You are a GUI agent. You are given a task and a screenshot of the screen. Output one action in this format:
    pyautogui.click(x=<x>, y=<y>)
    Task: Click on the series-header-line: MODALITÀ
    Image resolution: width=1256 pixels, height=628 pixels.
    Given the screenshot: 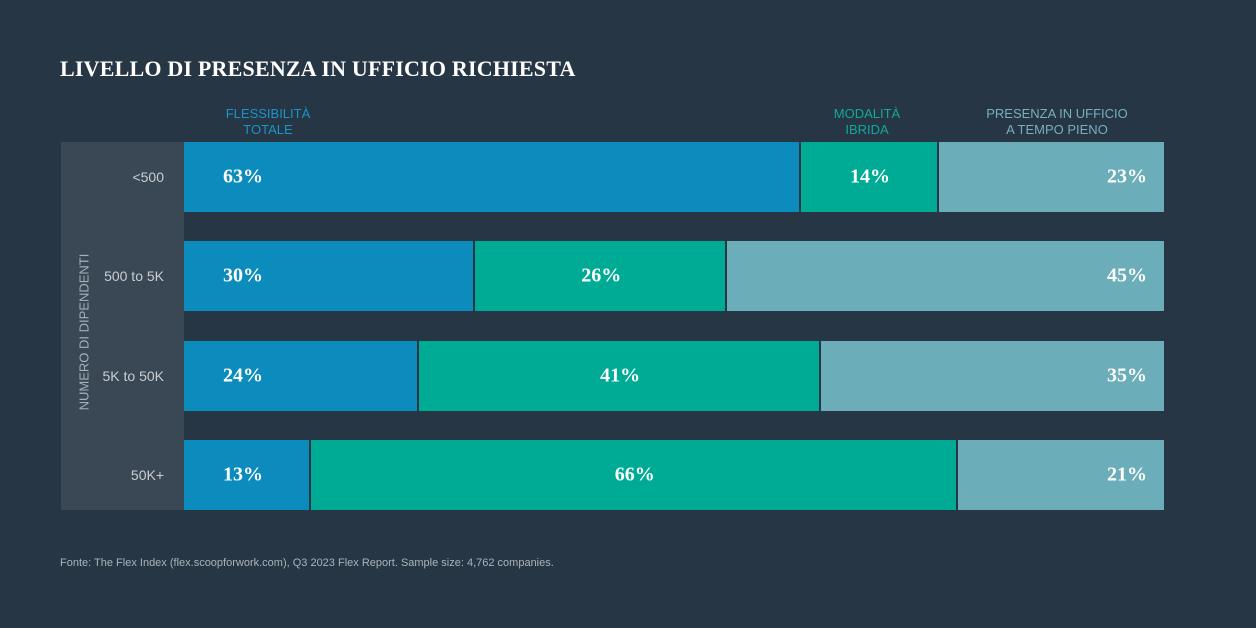 What is the action you would take?
    pyautogui.click(x=867, y=113)
    